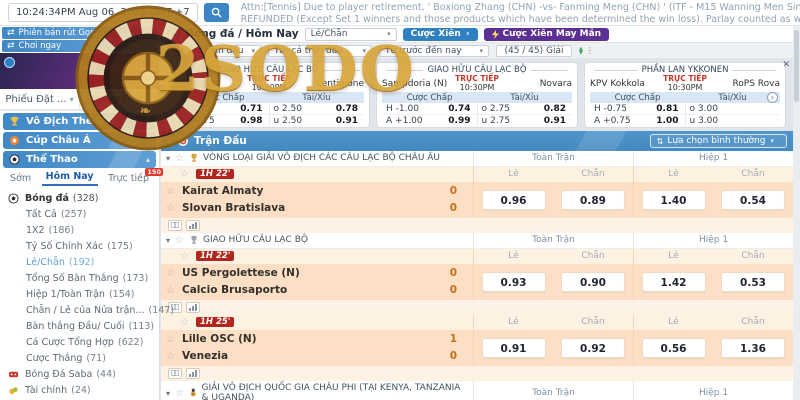  I want to click on more-markets-button: ›, so click(772, 97).